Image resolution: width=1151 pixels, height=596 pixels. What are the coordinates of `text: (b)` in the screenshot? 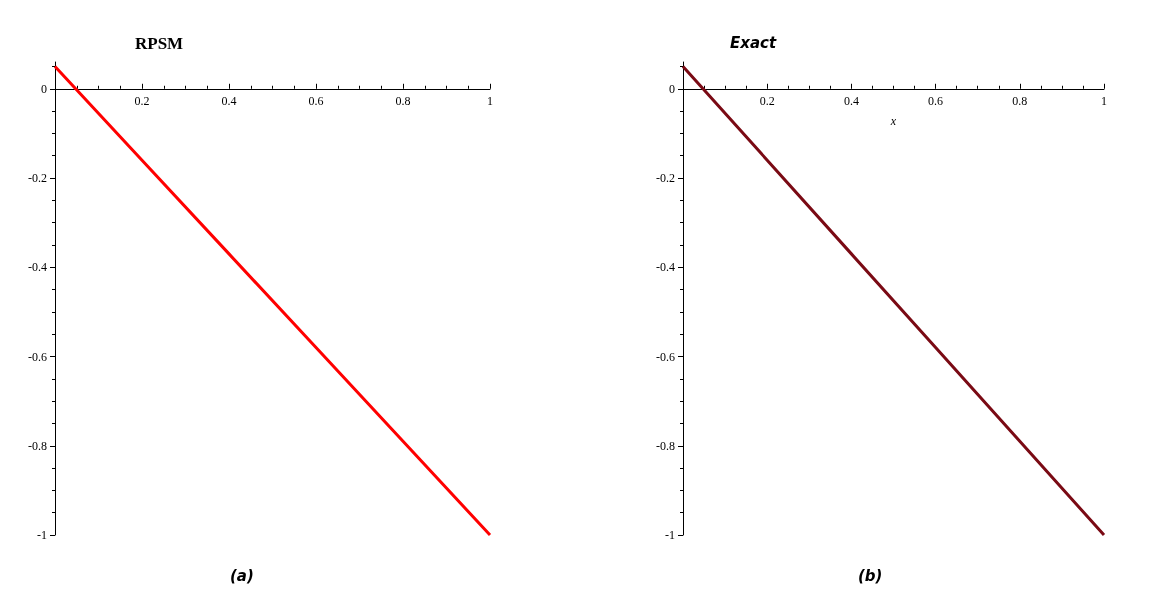 It's located at (870, 575).